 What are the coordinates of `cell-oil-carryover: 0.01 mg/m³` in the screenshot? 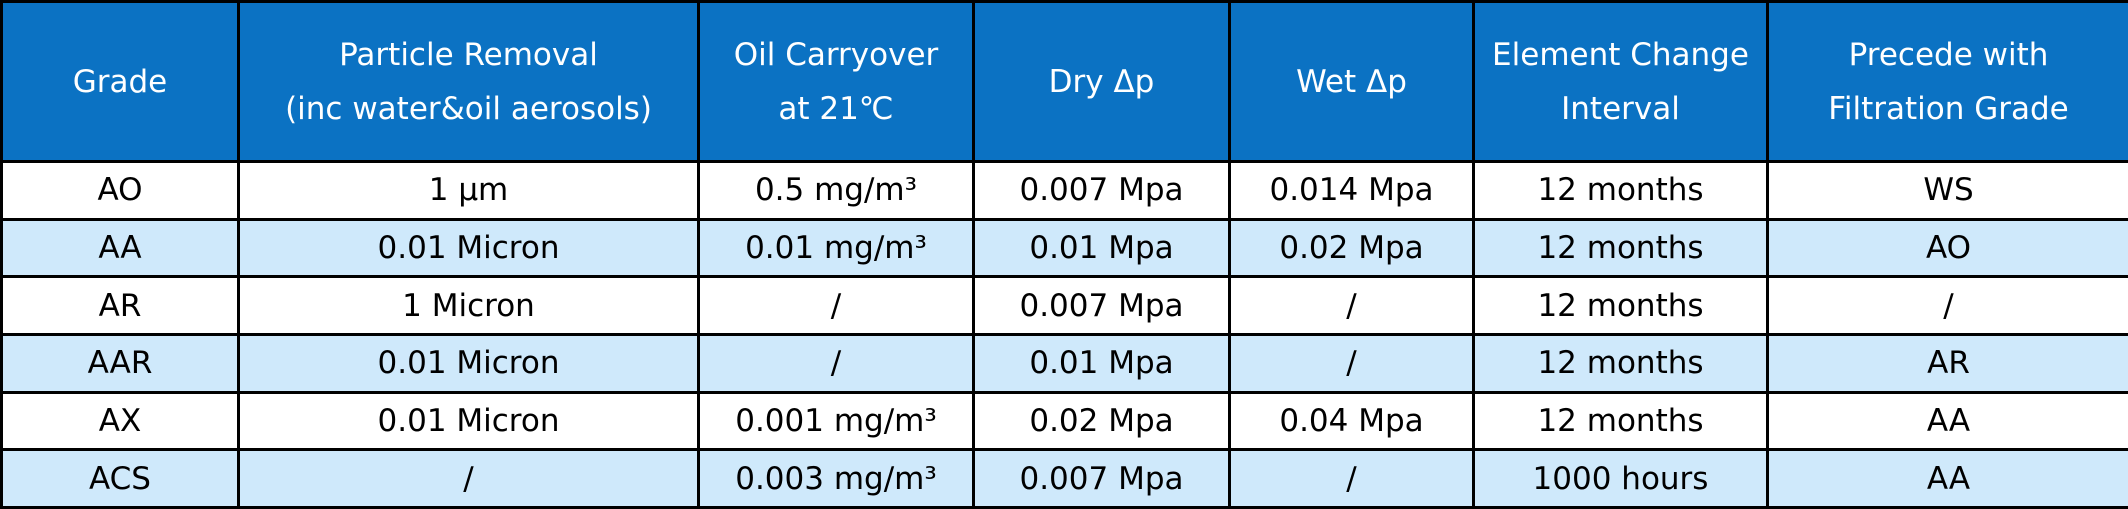 It's located at (836, 248).